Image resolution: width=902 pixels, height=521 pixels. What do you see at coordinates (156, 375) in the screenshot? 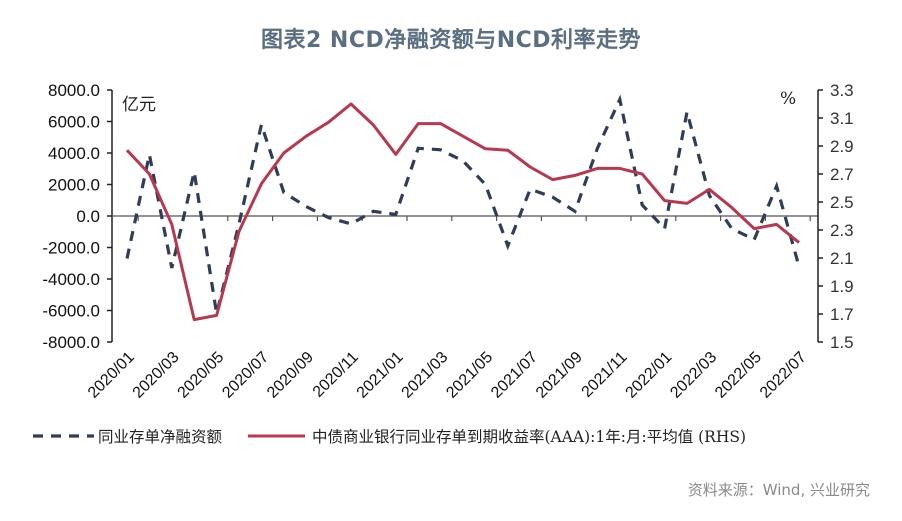
I see `x-tick-label: 2020/03` at bounding box center [156, 375].